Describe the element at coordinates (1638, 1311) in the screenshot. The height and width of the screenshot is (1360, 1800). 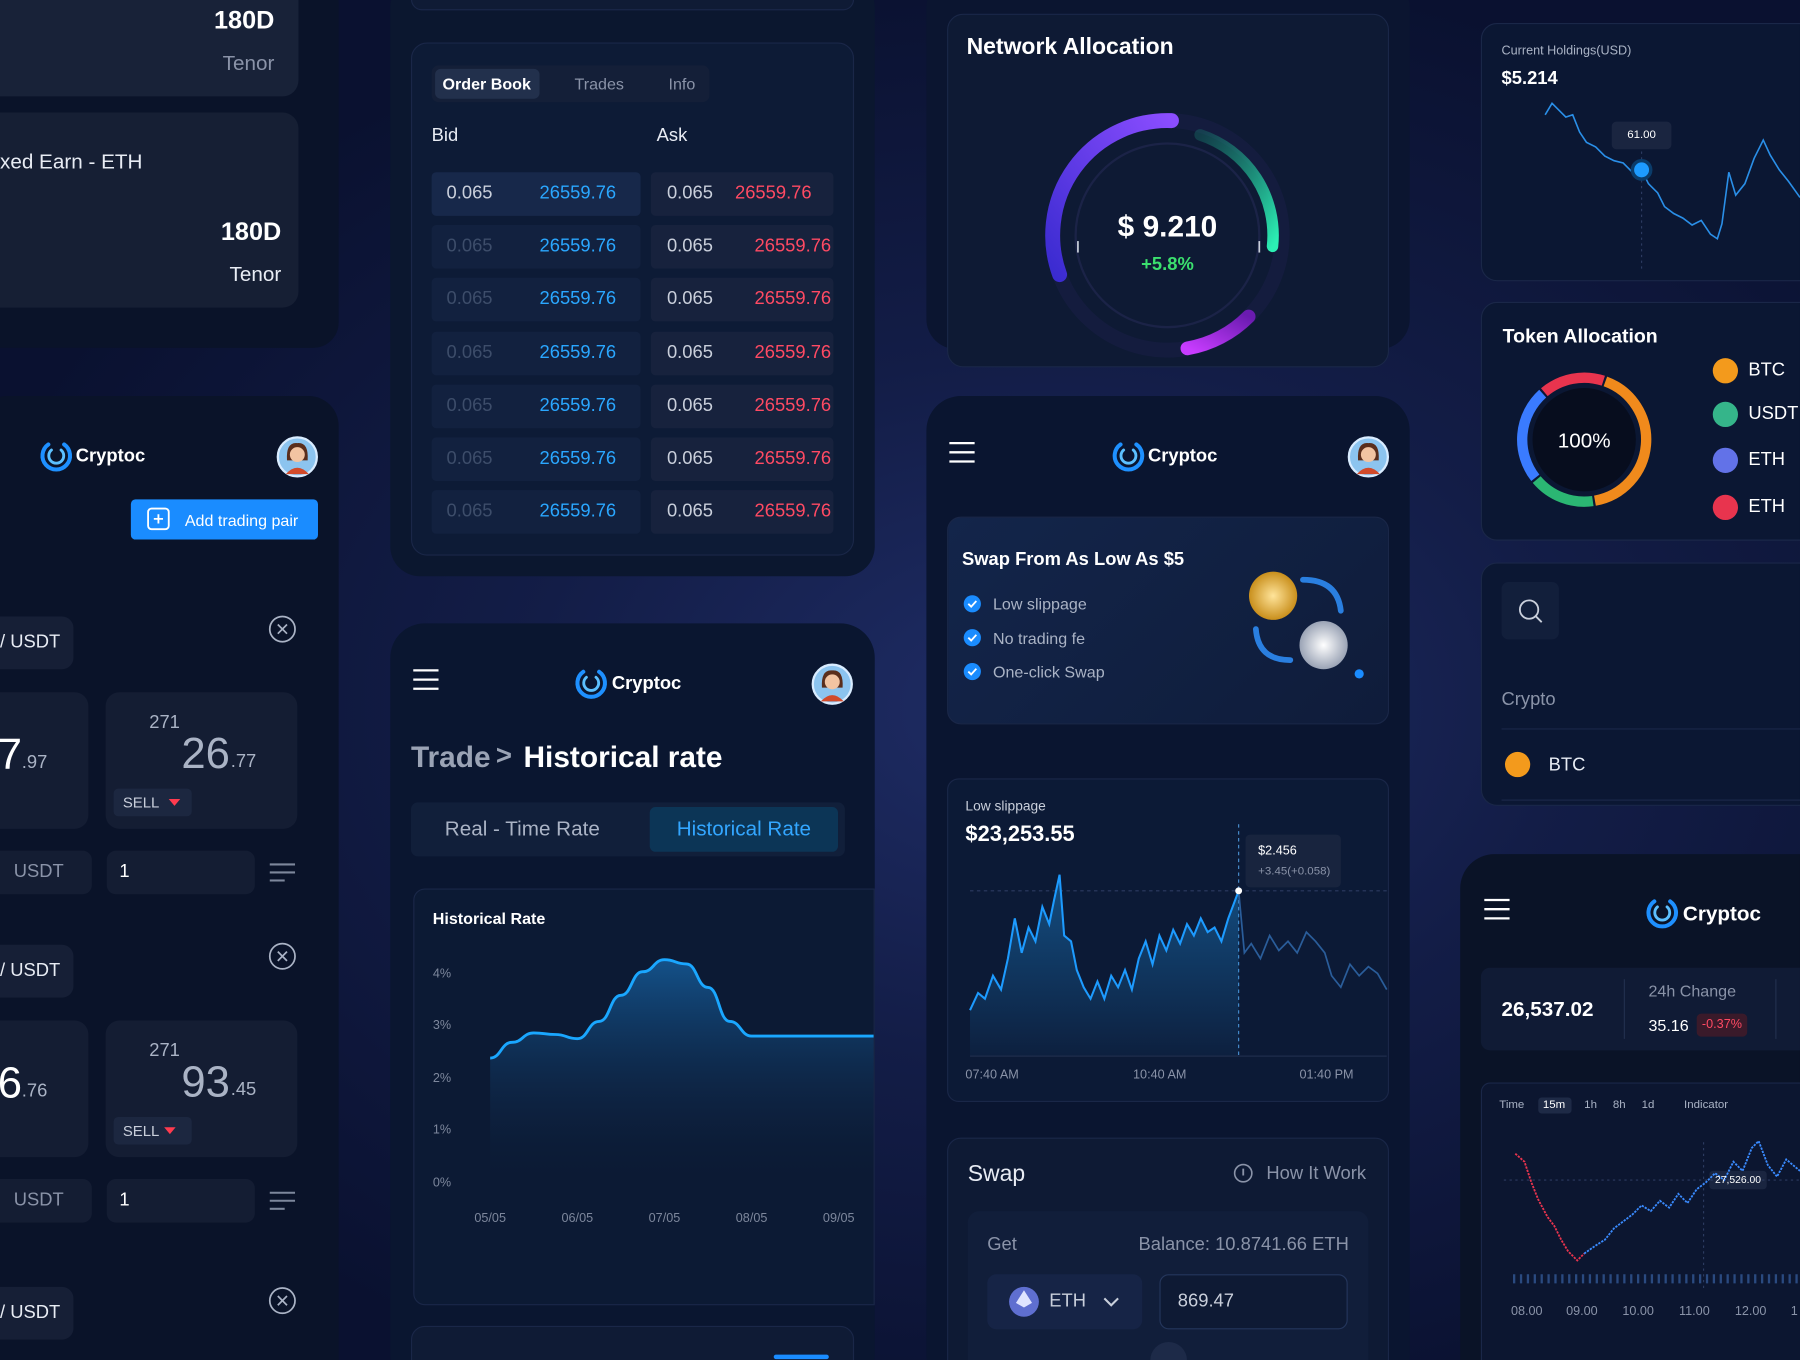
I see `time-label: 10.00` at that location.